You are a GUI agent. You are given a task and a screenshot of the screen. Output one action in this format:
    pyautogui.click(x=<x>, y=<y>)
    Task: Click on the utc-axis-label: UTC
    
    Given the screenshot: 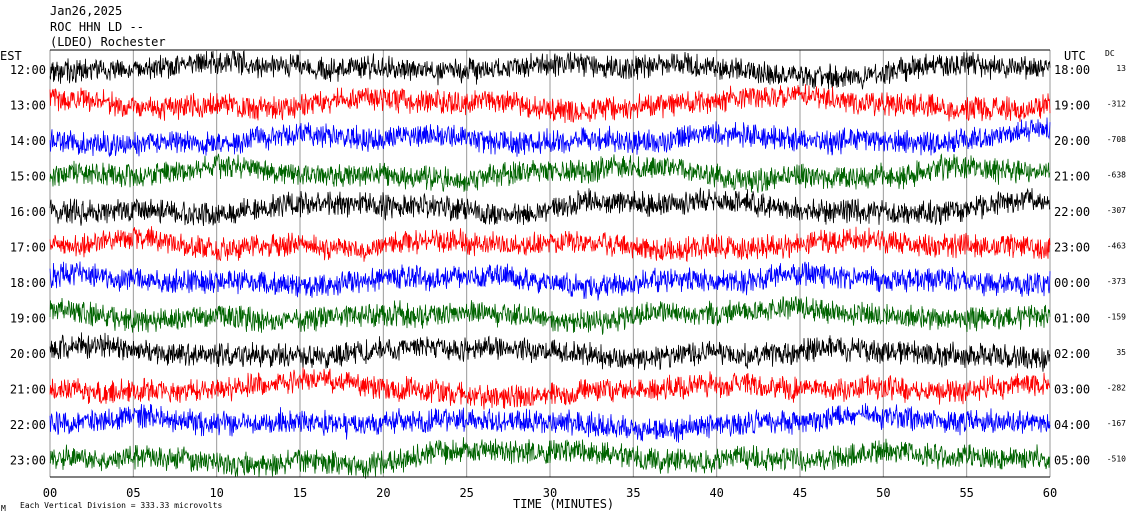 What is the action you would take?
    pyautogui.click(x=1075, y=56)
    